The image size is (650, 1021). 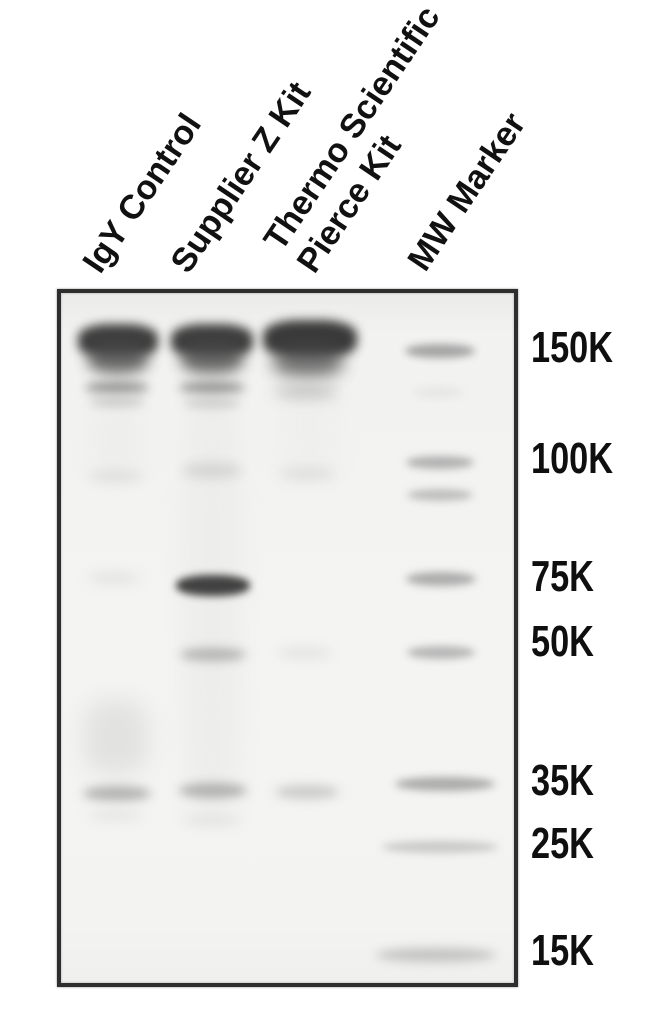 What do you see at coordinates (572, 347) in the screenshot?
I see `mw-label-150k: 150K` at bounding box center [572, 347].